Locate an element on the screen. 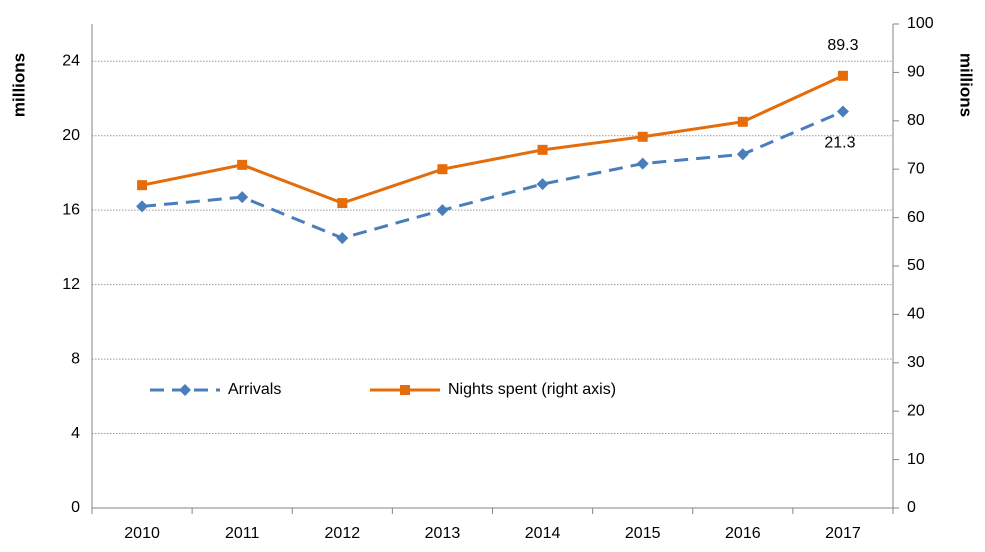 The width and height of the screenshot is (985, 552). y-axis-title: millions is located at coordinates (18, 85).